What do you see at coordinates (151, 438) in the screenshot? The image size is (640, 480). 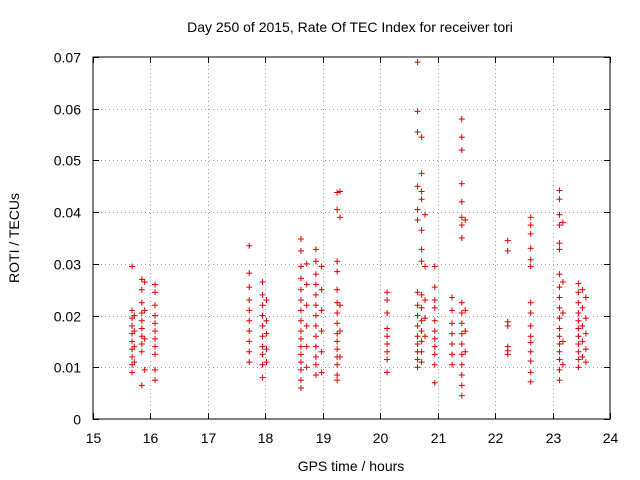 I see `x-tick-label: 16` at bounding box center [151, 438].